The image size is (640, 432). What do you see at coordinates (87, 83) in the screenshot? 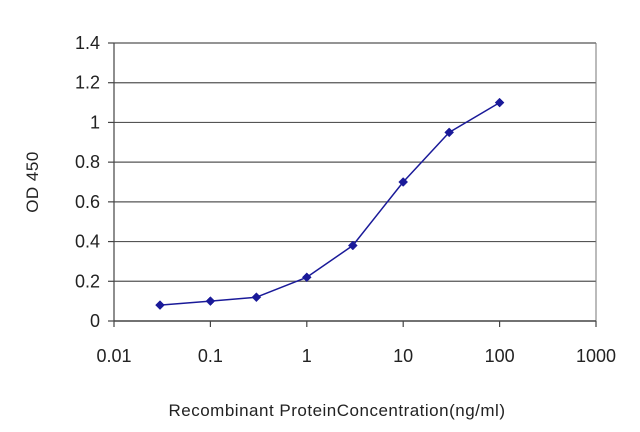
I see `y-tick-label: 1.2` at bounding box center [87, 83].